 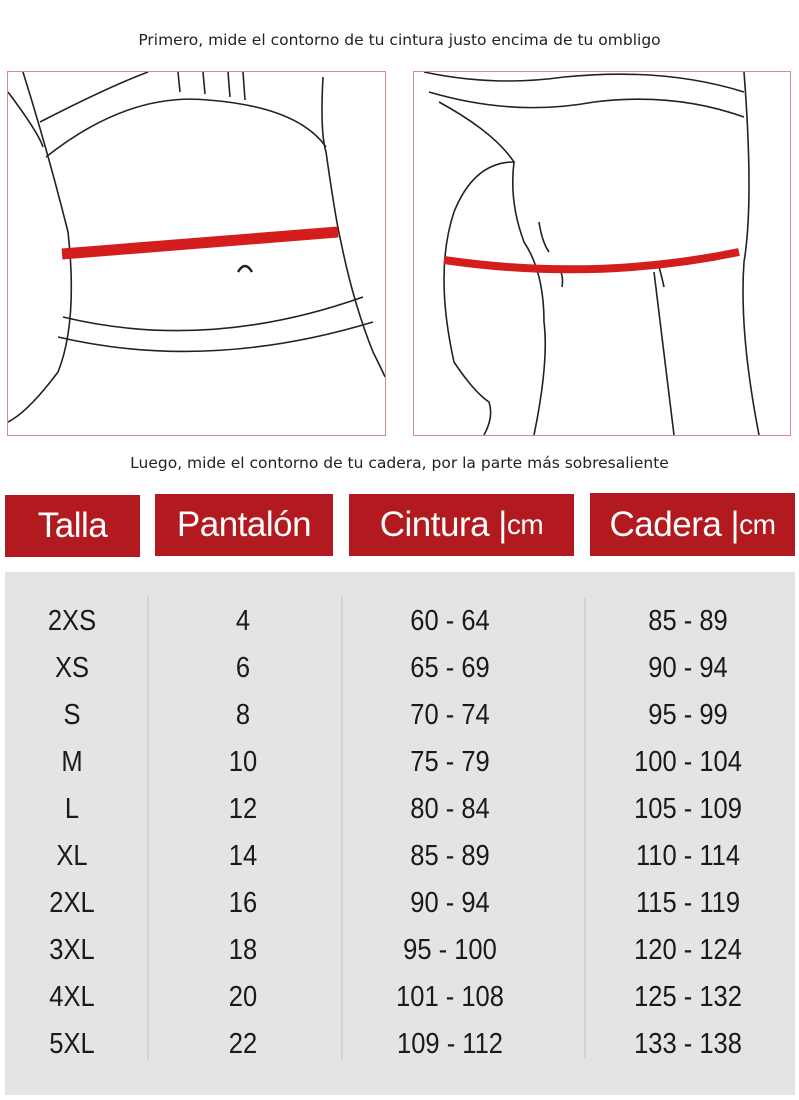 I want to click on cell-pantalon: 22, so click(x=243, y=1044).